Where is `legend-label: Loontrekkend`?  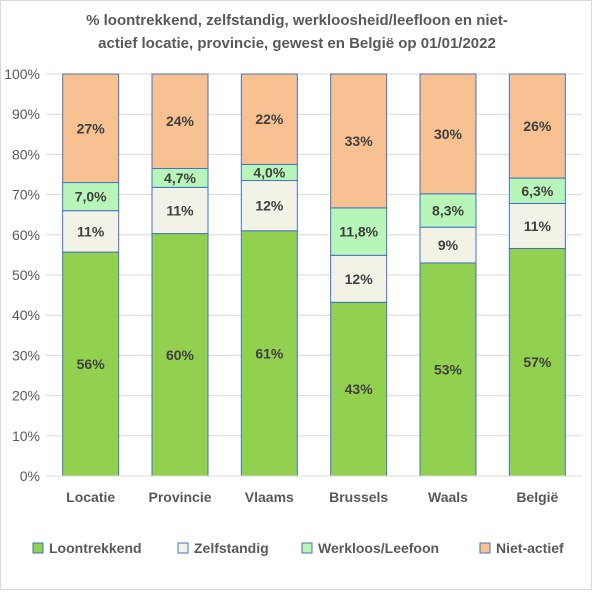
legend-label: Loontrekkend is located at coordinates (95, 548).